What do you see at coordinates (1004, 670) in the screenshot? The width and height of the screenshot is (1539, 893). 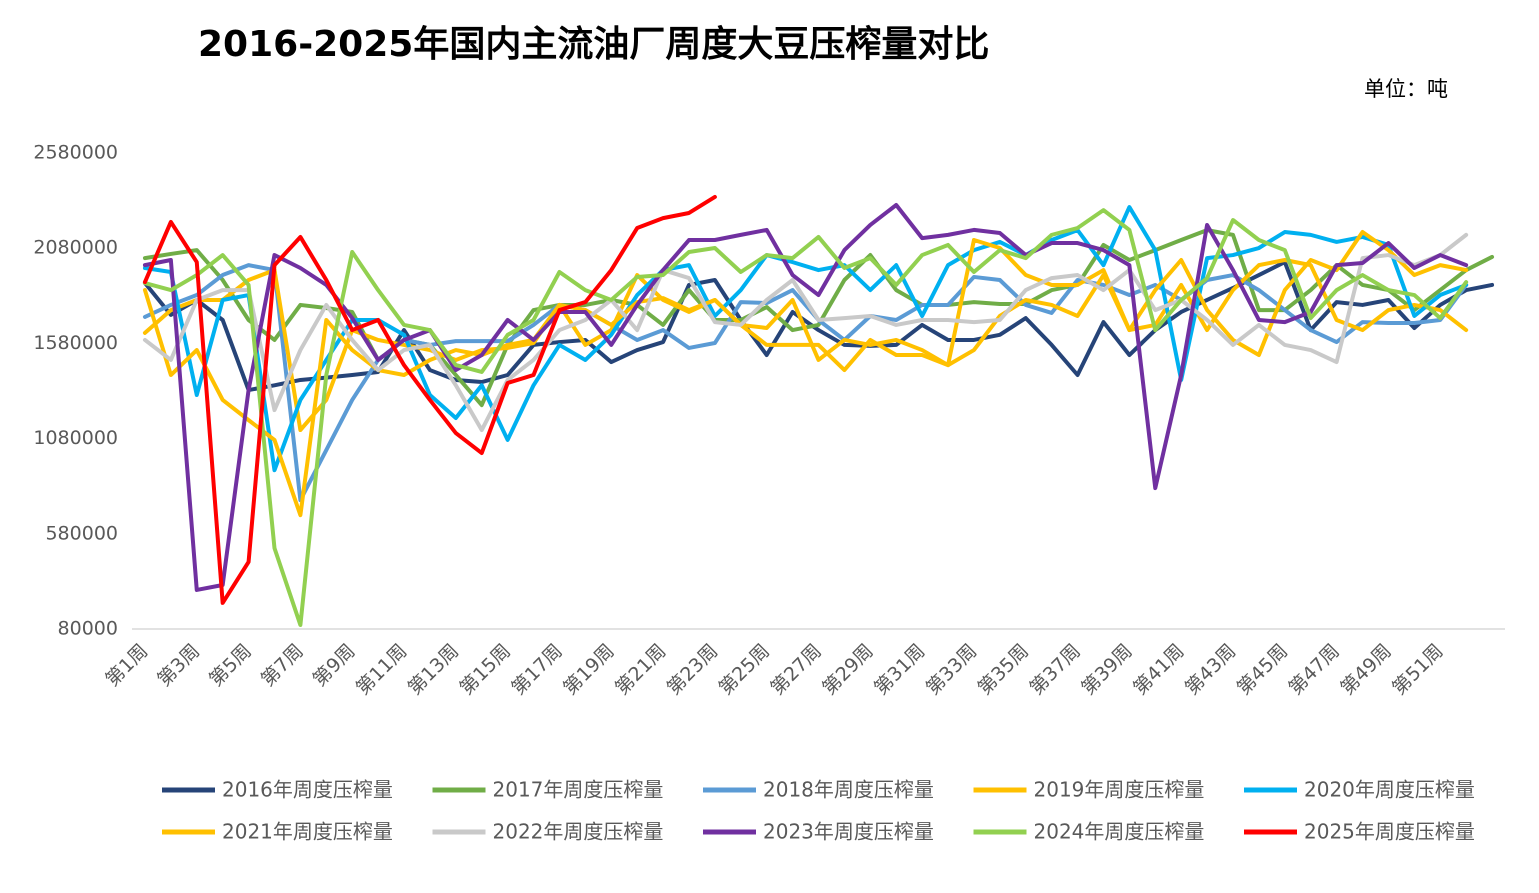 I see `x-tick-label: 第35周` at bounding box center [1004, 670].